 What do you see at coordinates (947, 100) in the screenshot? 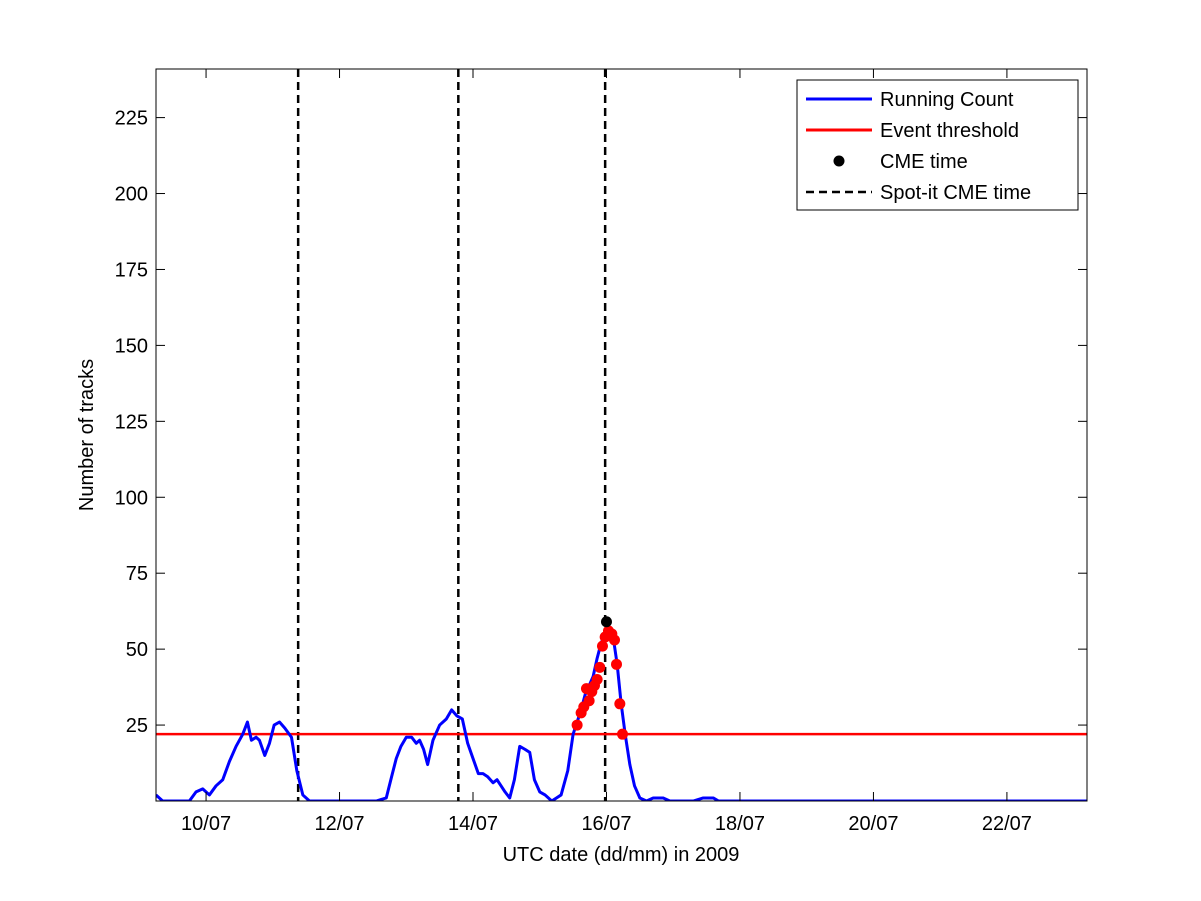
I see `legend-label-running-count: Running Count` at bounding box center [947, 100].